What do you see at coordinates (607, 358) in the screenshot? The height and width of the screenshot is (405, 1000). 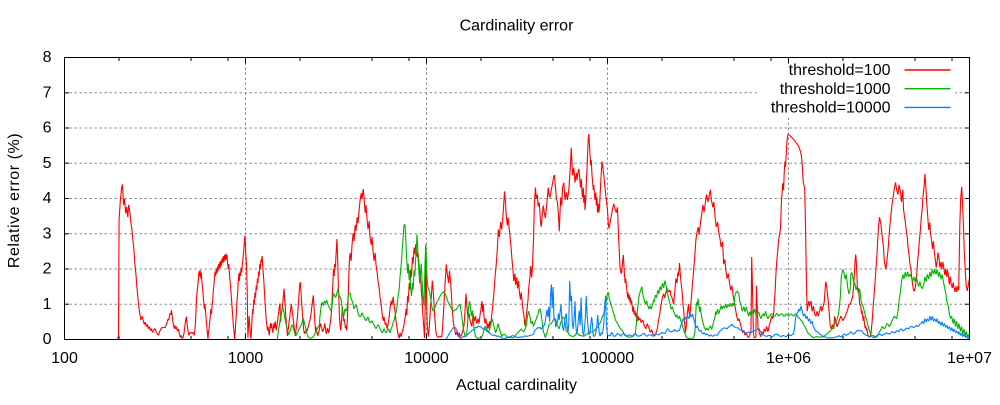 I see `svg-text: 100000` at bounding box center [607, 358].